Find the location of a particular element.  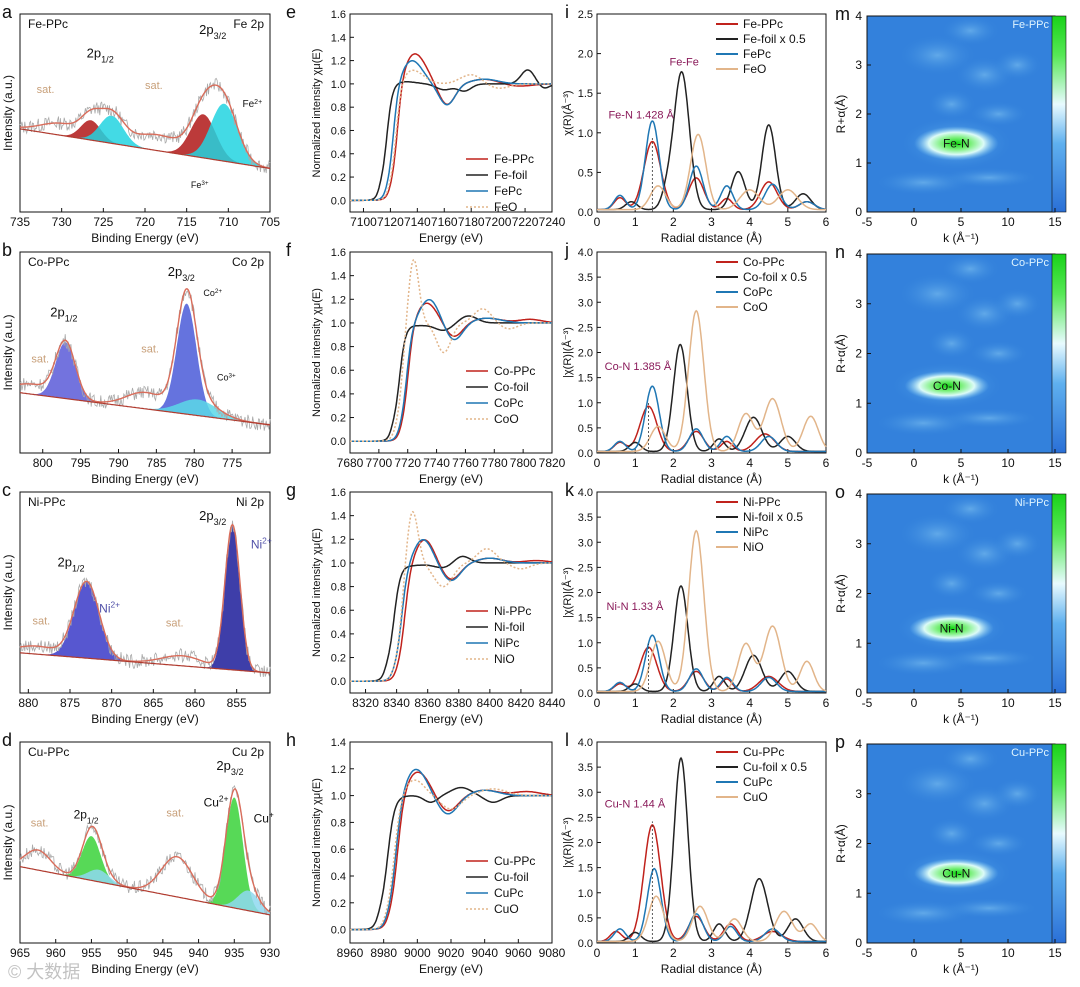

x-tick-label: 730 is located at coordinates (62, 222).